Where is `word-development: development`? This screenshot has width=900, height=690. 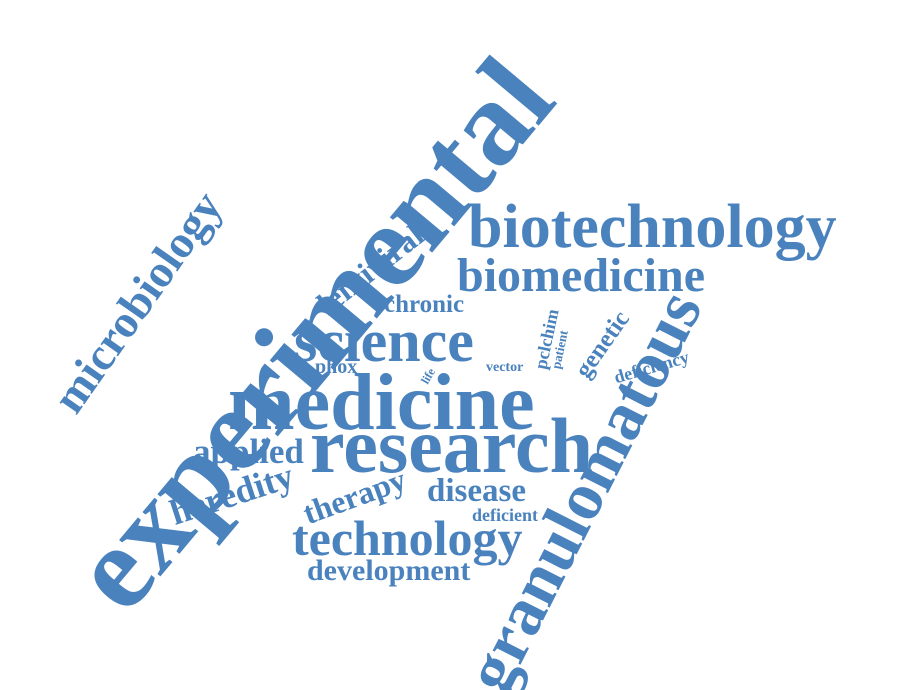 word-development: development is located at coordinates (388, 571).